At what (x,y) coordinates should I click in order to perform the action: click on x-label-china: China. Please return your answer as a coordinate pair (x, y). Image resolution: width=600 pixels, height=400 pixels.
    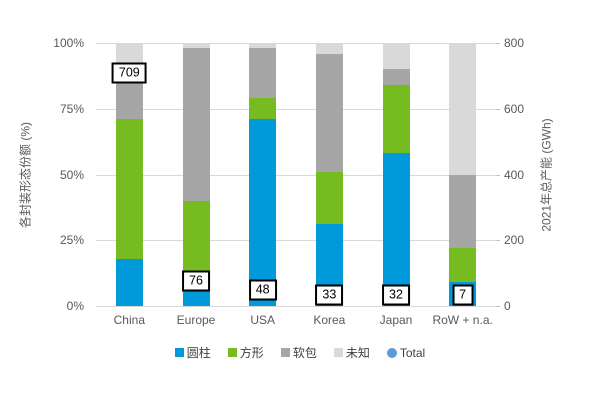
    Looking at the image, I should click on (129, 320).